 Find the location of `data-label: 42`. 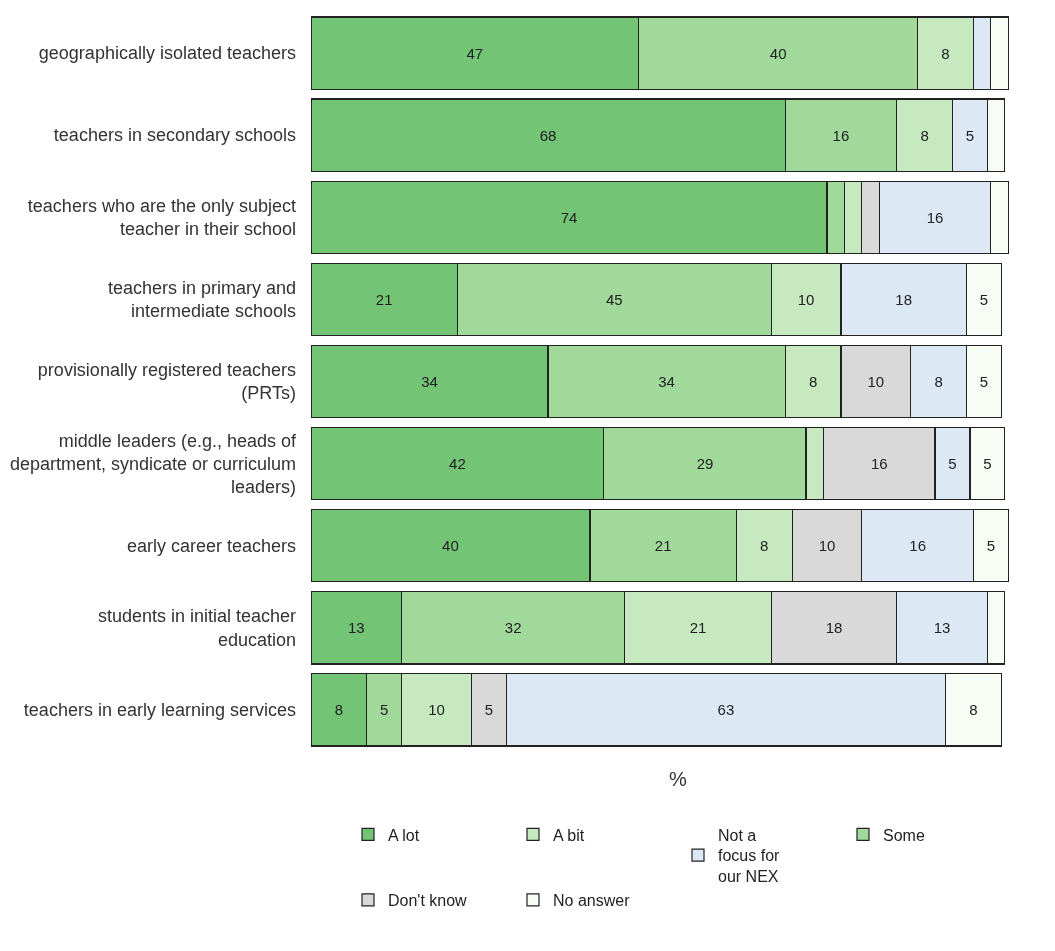

data-label: 42 is located at coordinates (457, 464).